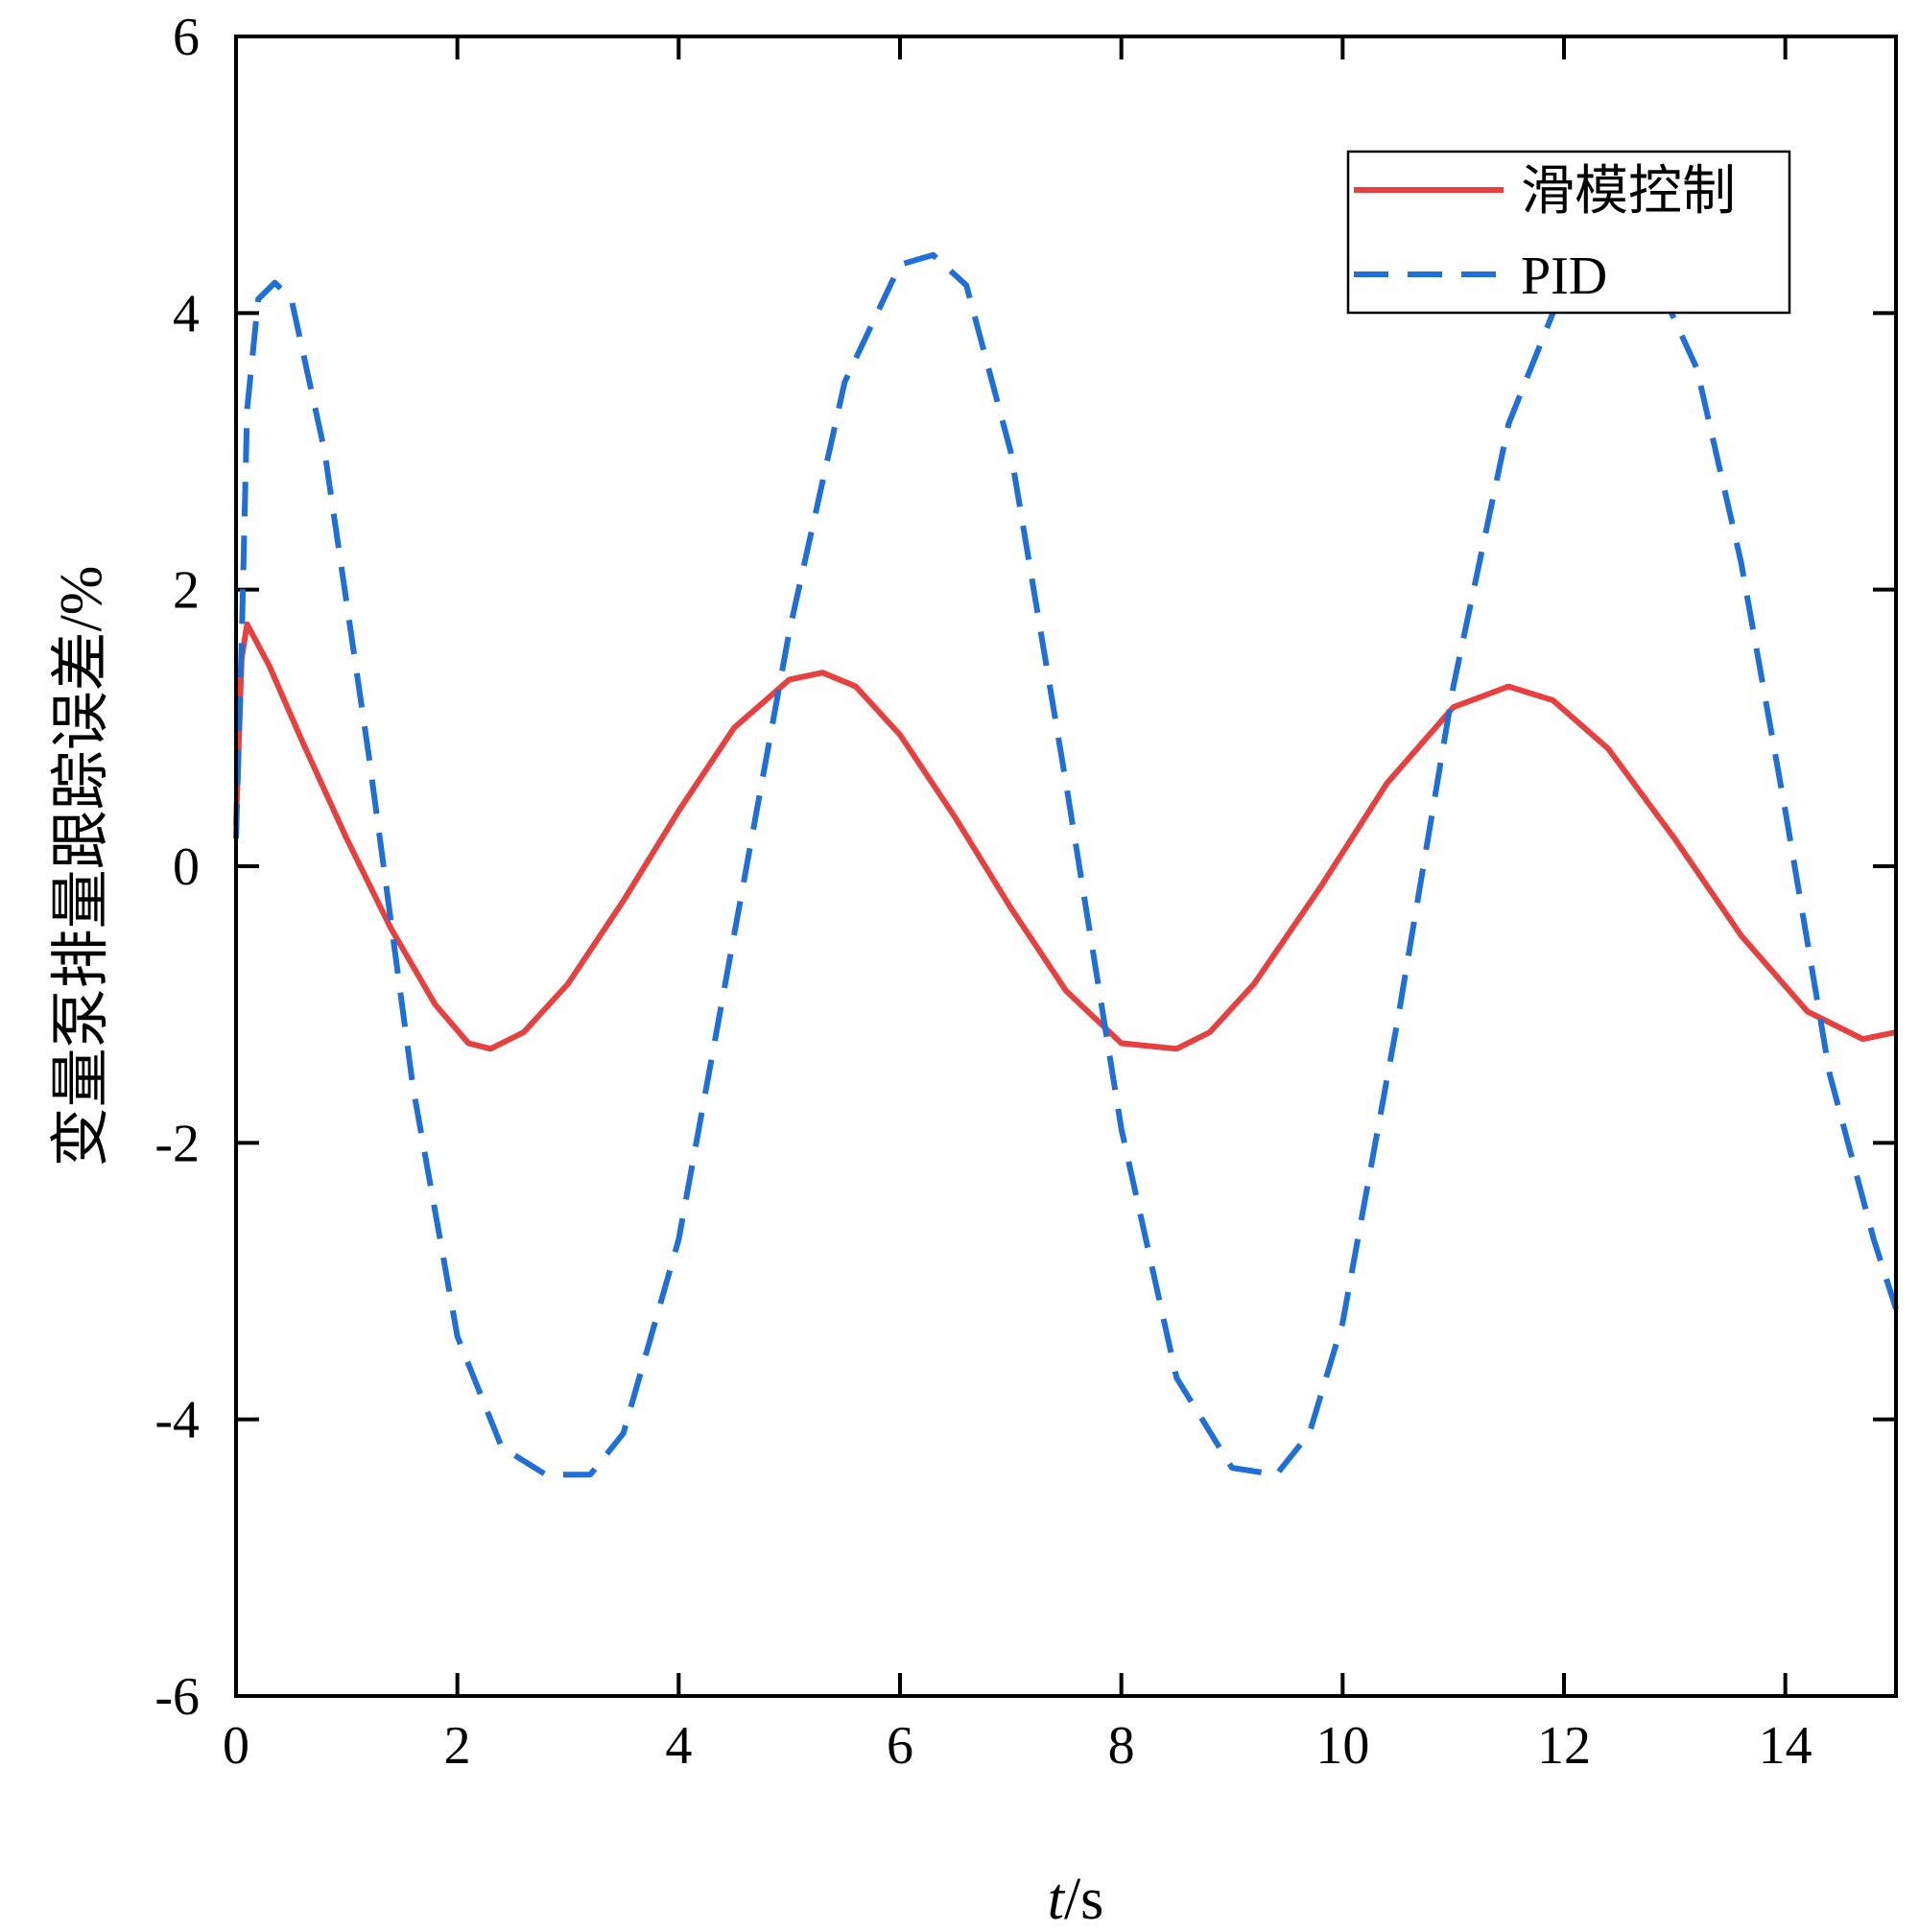  What do you see at coordinates (1564, 1746) in the screenshot?
I see `x-tick-label-12: 12` at bounding box center [1564, 1746].